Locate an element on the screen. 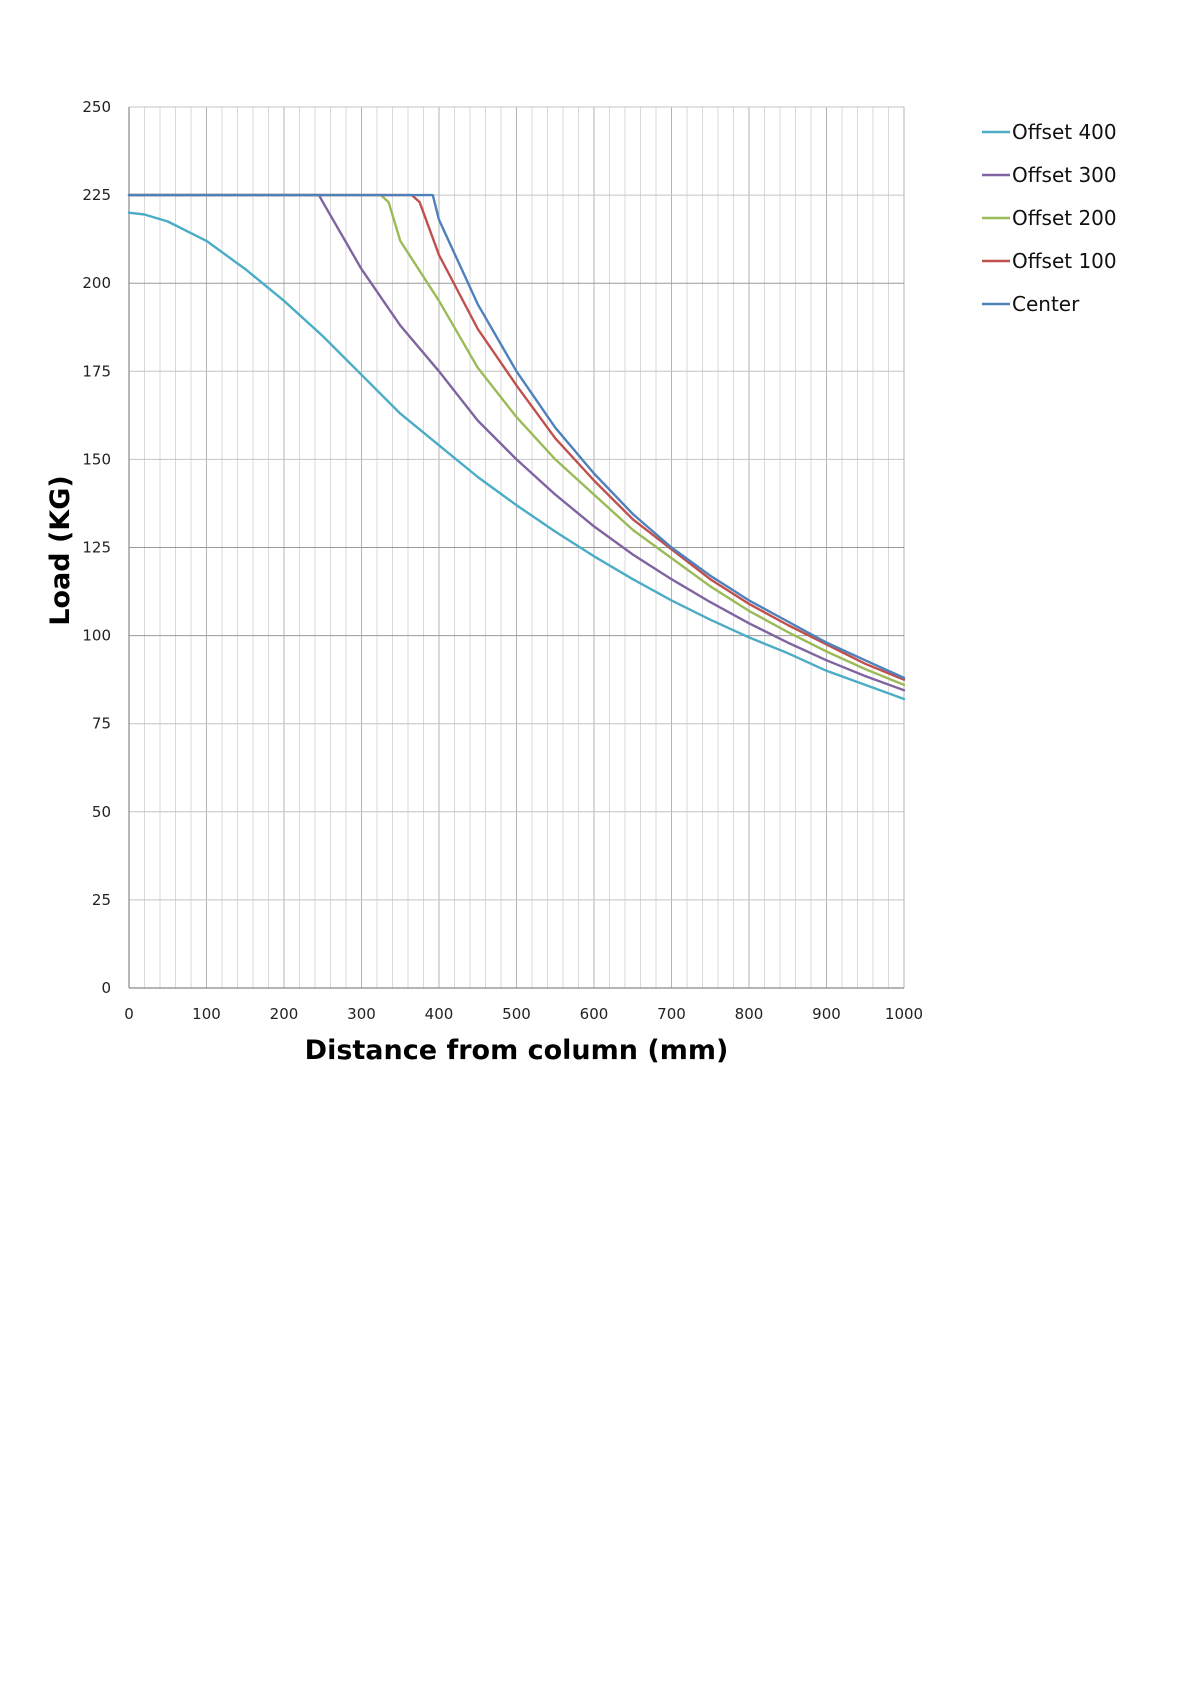 The image size is (1191, 1684). legend-label: Offset 300 is located at coordinates (1064, 175).